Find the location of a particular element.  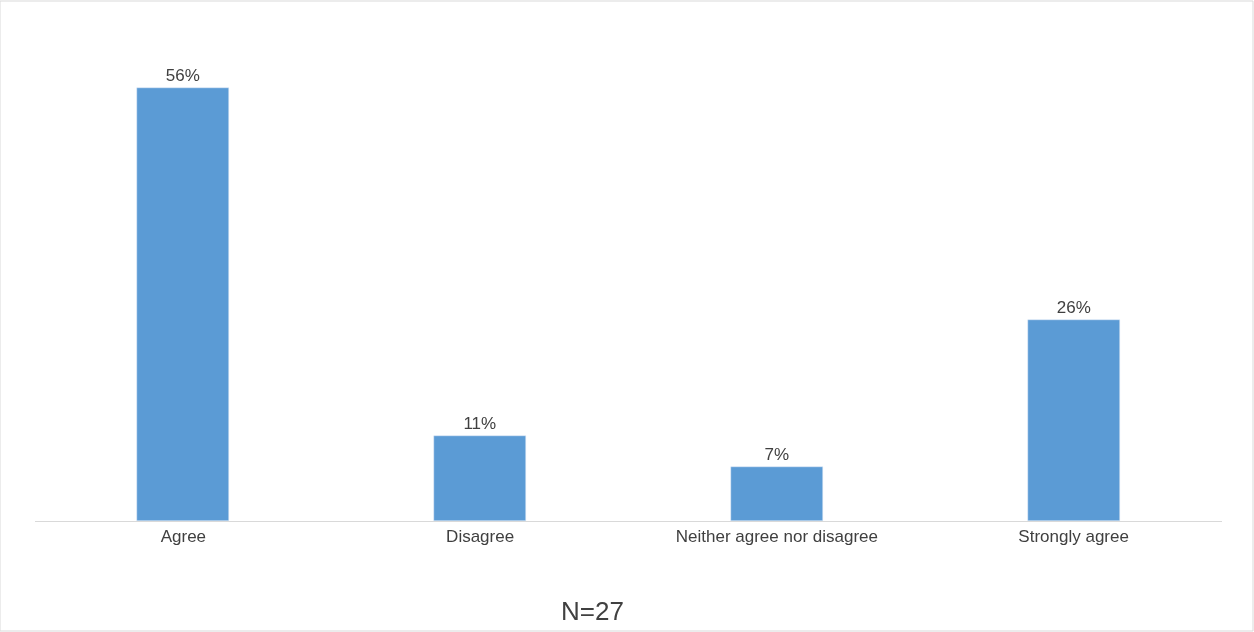

x-tick-label: Strongly agree is located at coordinates (1073, 537).